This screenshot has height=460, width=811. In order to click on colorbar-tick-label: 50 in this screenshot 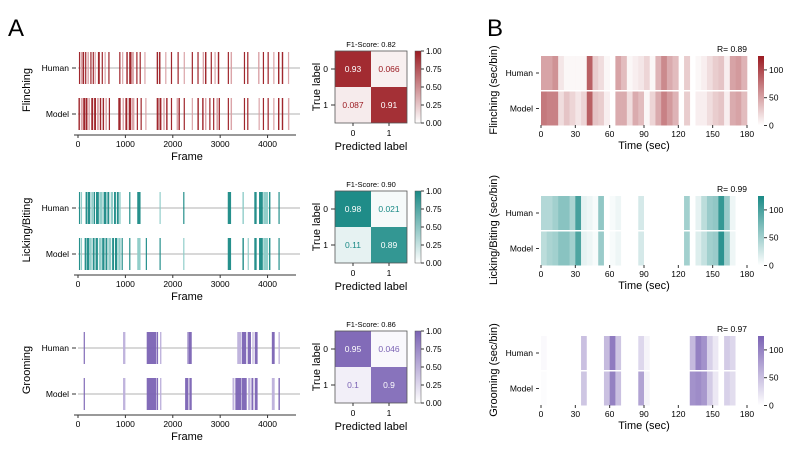, I will do `click(774, 98)`.